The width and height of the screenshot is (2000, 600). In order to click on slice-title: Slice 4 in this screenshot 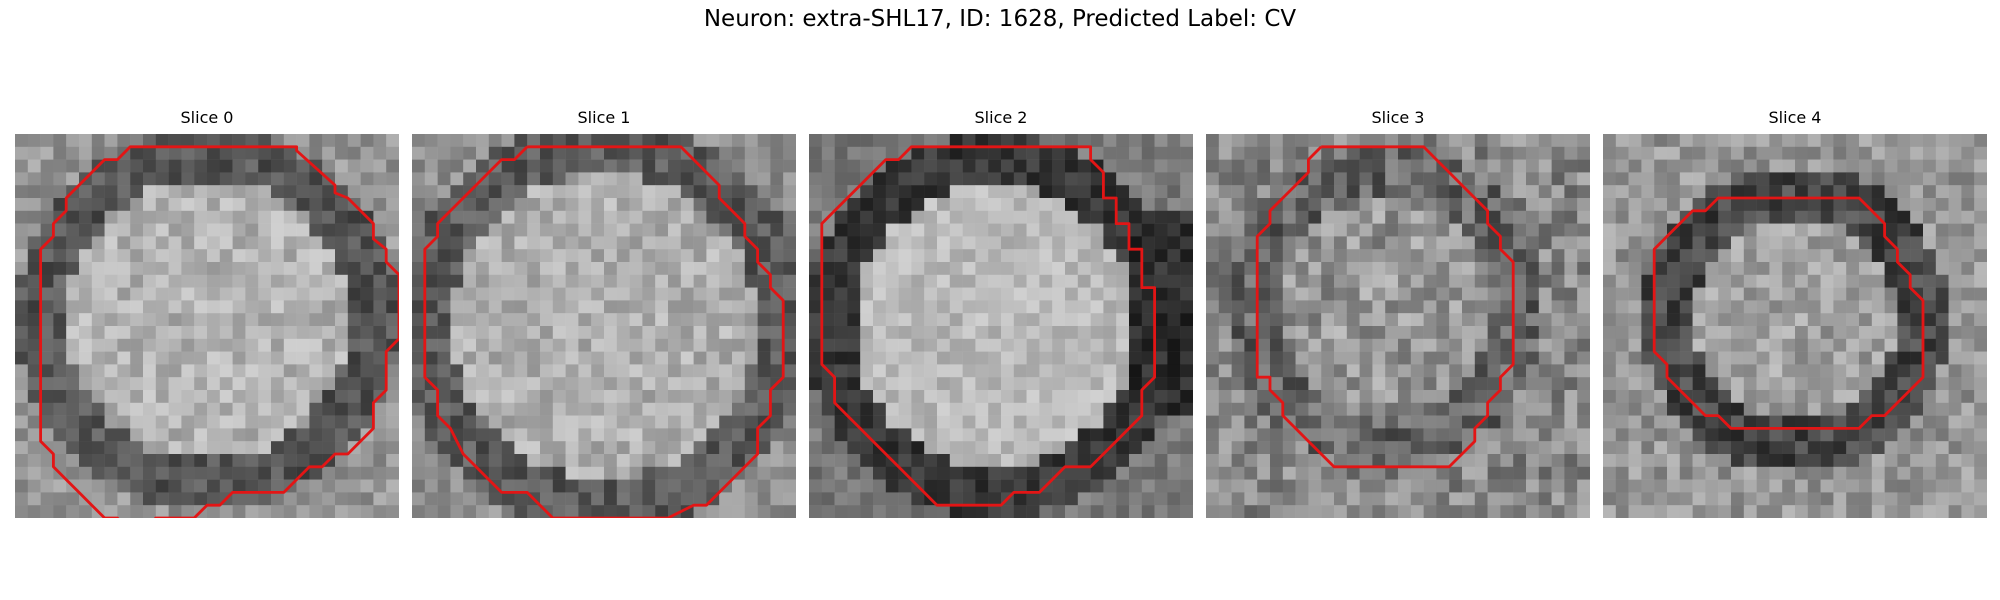, I will do `click(1795, 117)`.